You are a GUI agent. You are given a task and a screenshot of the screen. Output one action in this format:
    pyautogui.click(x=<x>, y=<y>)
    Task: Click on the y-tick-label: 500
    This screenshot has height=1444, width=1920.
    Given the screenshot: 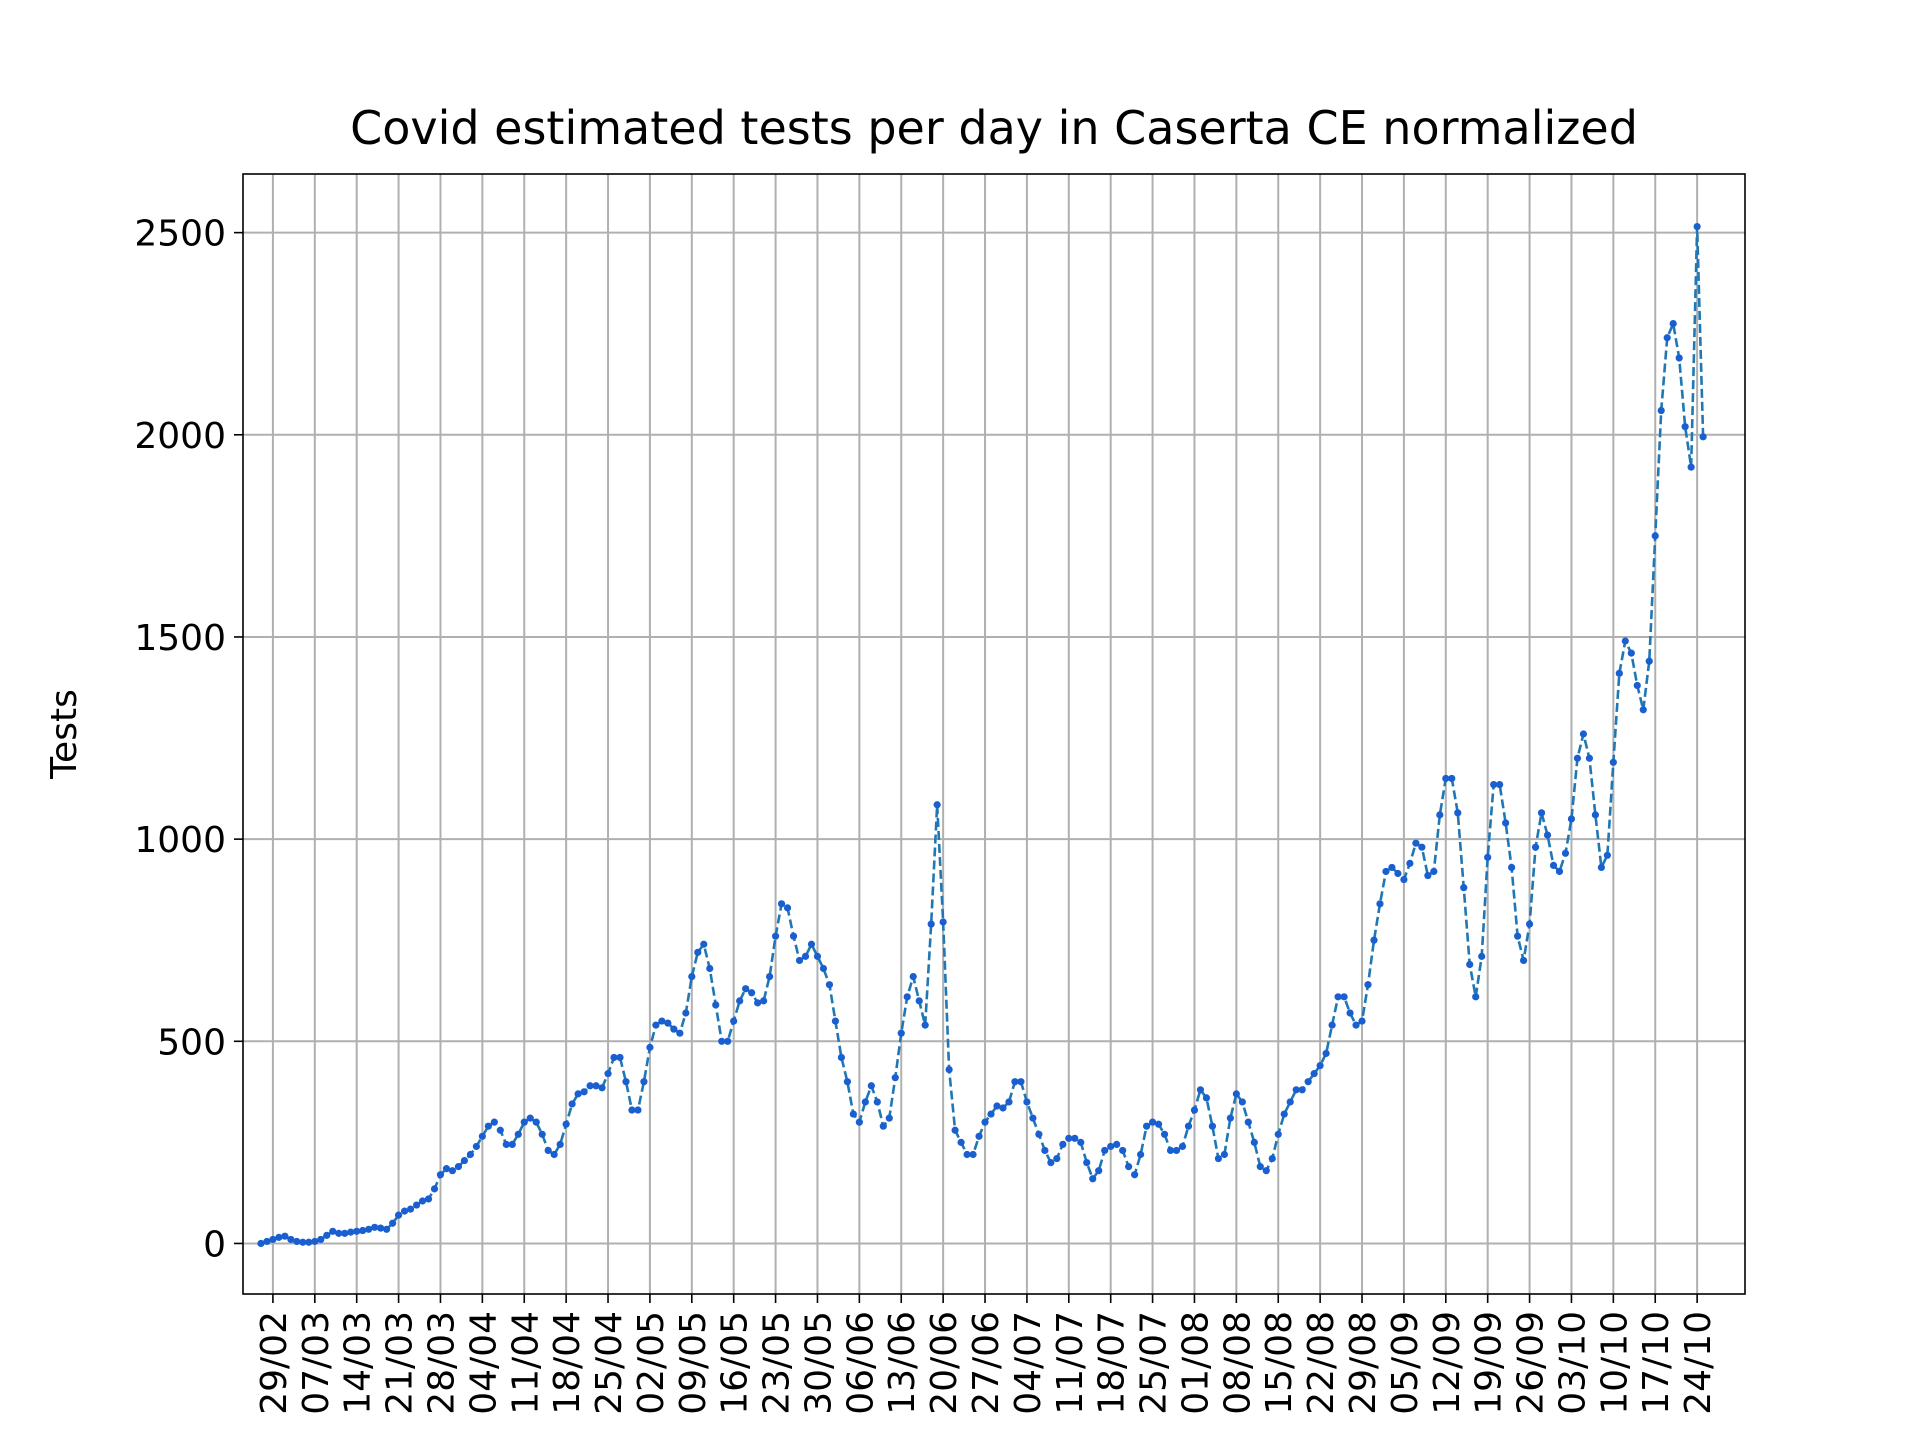 What is the action you would take?
    pyautogui.click(x=191, y=1042)
    